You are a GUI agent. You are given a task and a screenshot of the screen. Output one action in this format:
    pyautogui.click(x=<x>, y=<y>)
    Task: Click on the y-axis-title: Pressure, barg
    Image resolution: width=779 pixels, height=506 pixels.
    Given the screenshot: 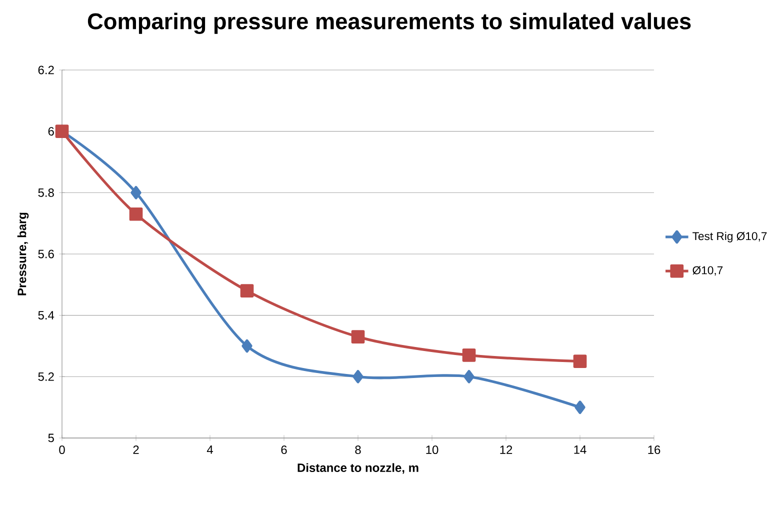 What is the action you would take?
    pyautogui.click(x=23, y=254)
    